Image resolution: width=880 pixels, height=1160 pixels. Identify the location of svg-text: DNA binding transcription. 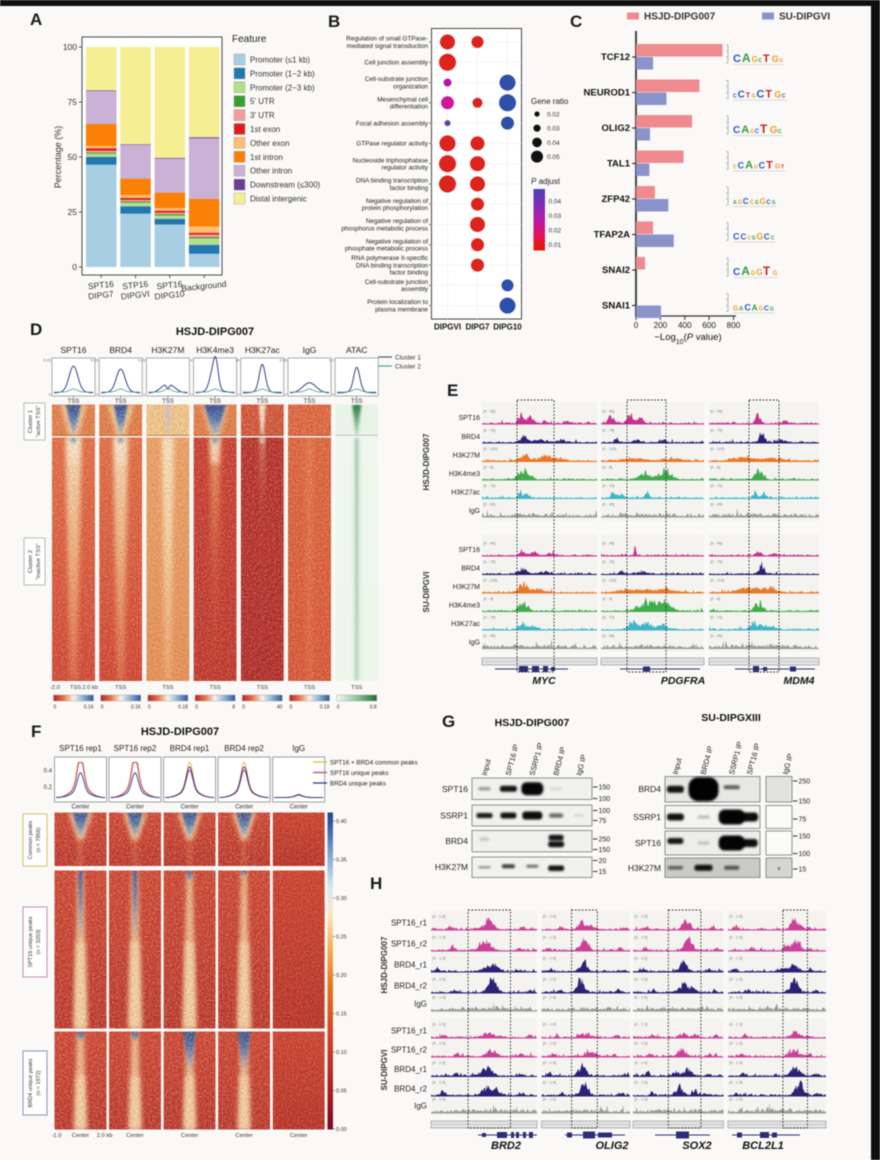
(392, 181).